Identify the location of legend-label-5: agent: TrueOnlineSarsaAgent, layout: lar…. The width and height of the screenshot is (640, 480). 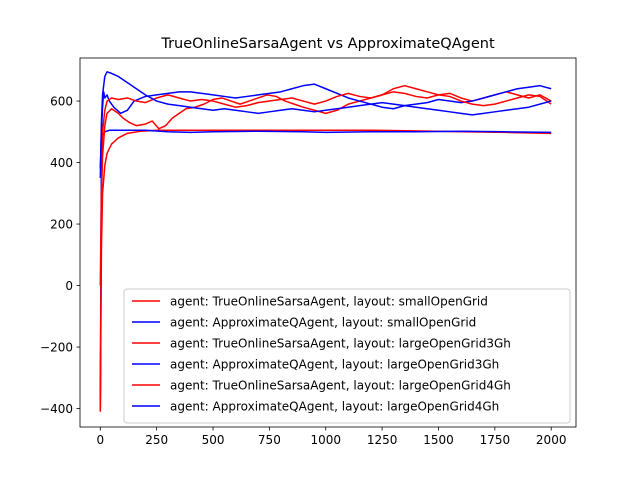
(340, 385).